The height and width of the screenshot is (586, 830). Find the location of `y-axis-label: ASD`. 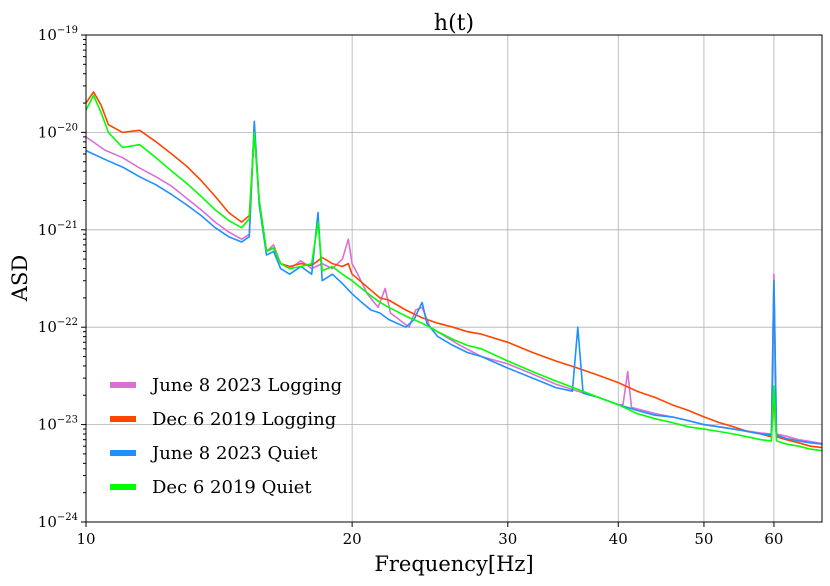

y-axis-label: ASD is located at coordinates (20, 278).